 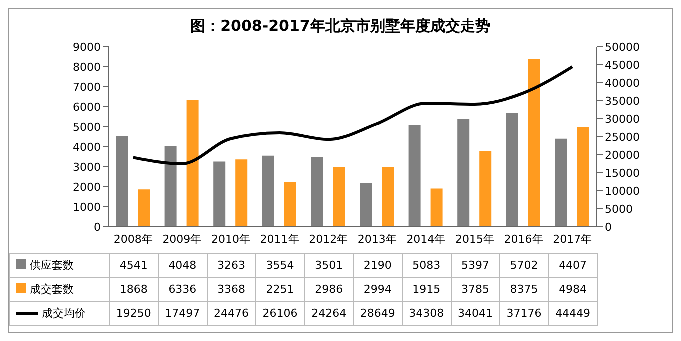 I want to click on y2-tick-label: 40000, so click(x=622, y=83).